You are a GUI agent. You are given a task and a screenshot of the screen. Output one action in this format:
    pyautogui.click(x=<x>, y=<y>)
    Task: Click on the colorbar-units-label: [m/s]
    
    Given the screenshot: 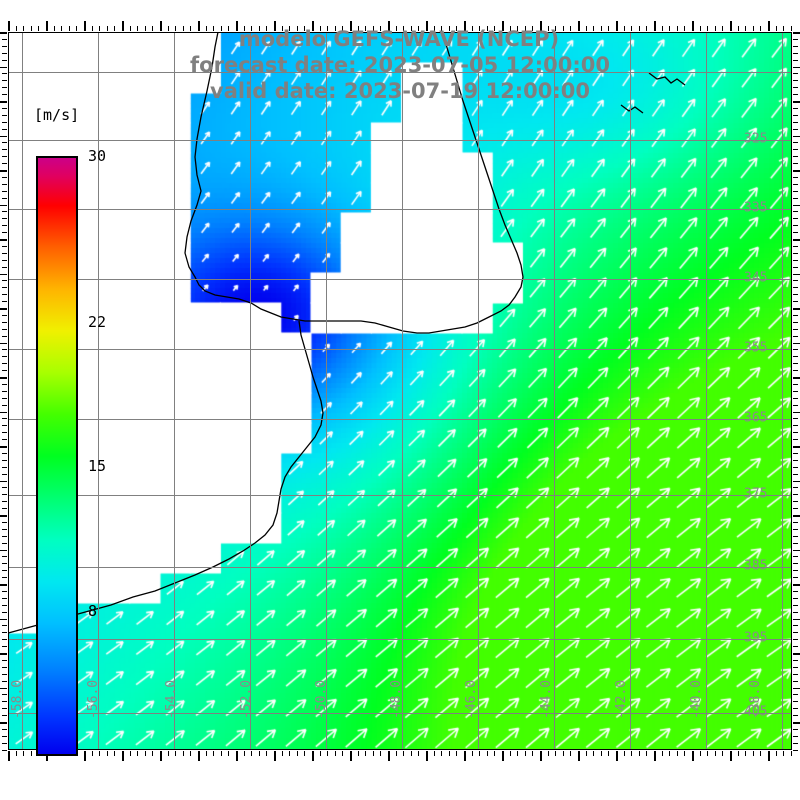 What is the action you would take?
    pyautogui.click(x=57, y=115)
    